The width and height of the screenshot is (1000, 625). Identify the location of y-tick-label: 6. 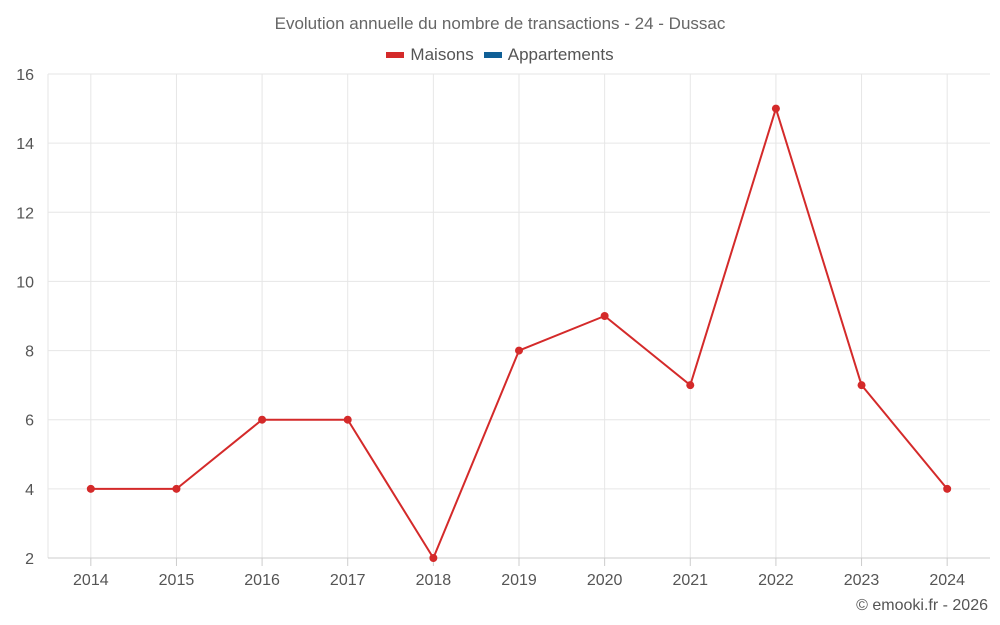
(29, 421).